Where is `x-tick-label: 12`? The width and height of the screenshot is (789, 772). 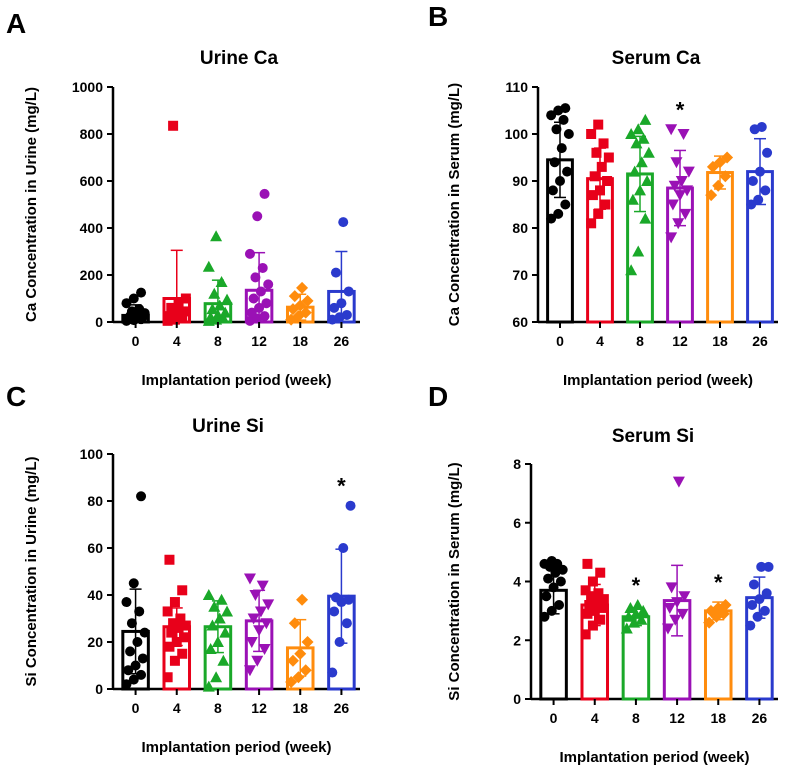 x-tick-label: 12 is located at coordinates (259, 341).